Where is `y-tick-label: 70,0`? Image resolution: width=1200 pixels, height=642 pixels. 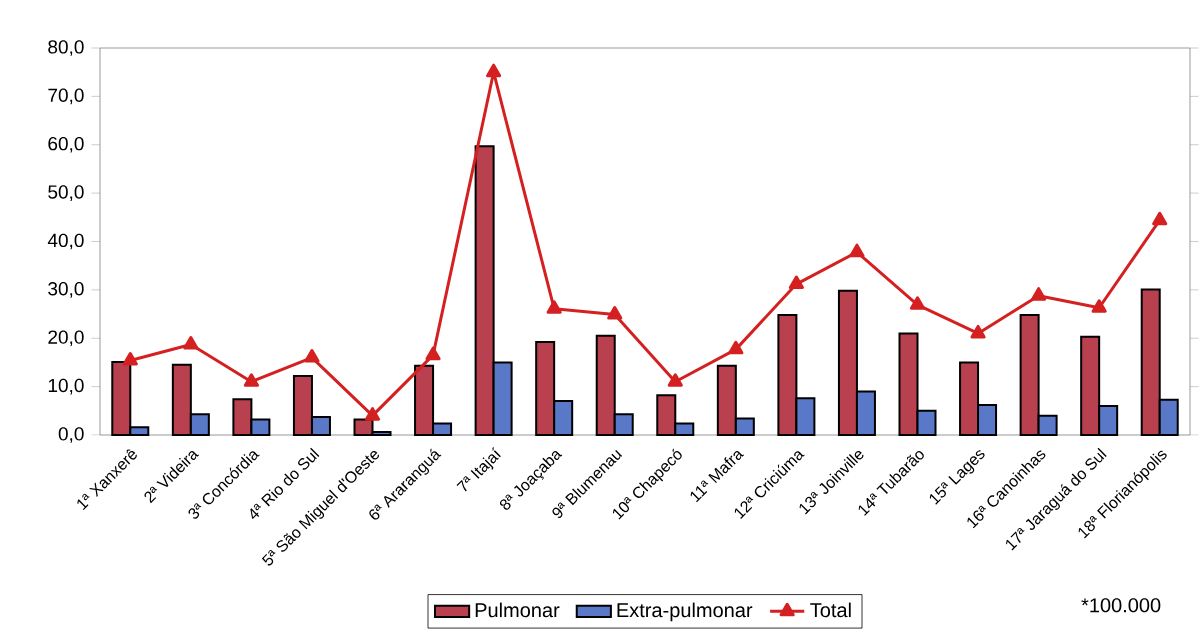
y-tick-label: 70,0 is located at coordinates (66, 96).